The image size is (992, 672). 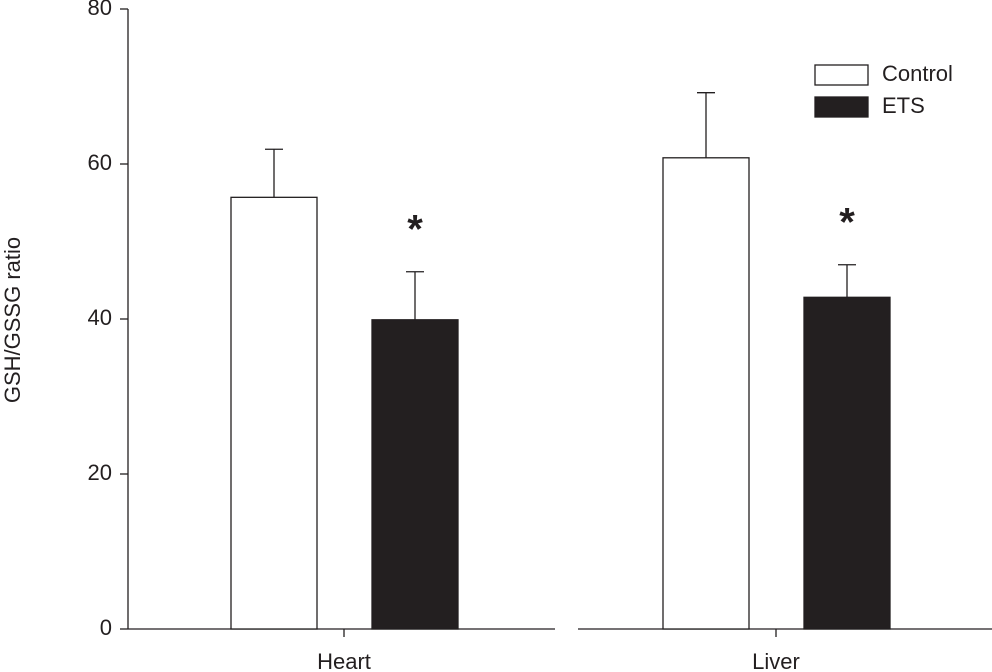 I want to click on y-tick-label: 0, so click(x=106, y=627).